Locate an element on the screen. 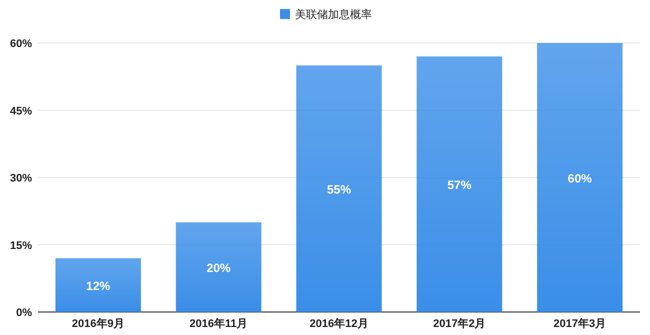  x-tick-label: 2016年12月 is located at coordinates (339, 323).